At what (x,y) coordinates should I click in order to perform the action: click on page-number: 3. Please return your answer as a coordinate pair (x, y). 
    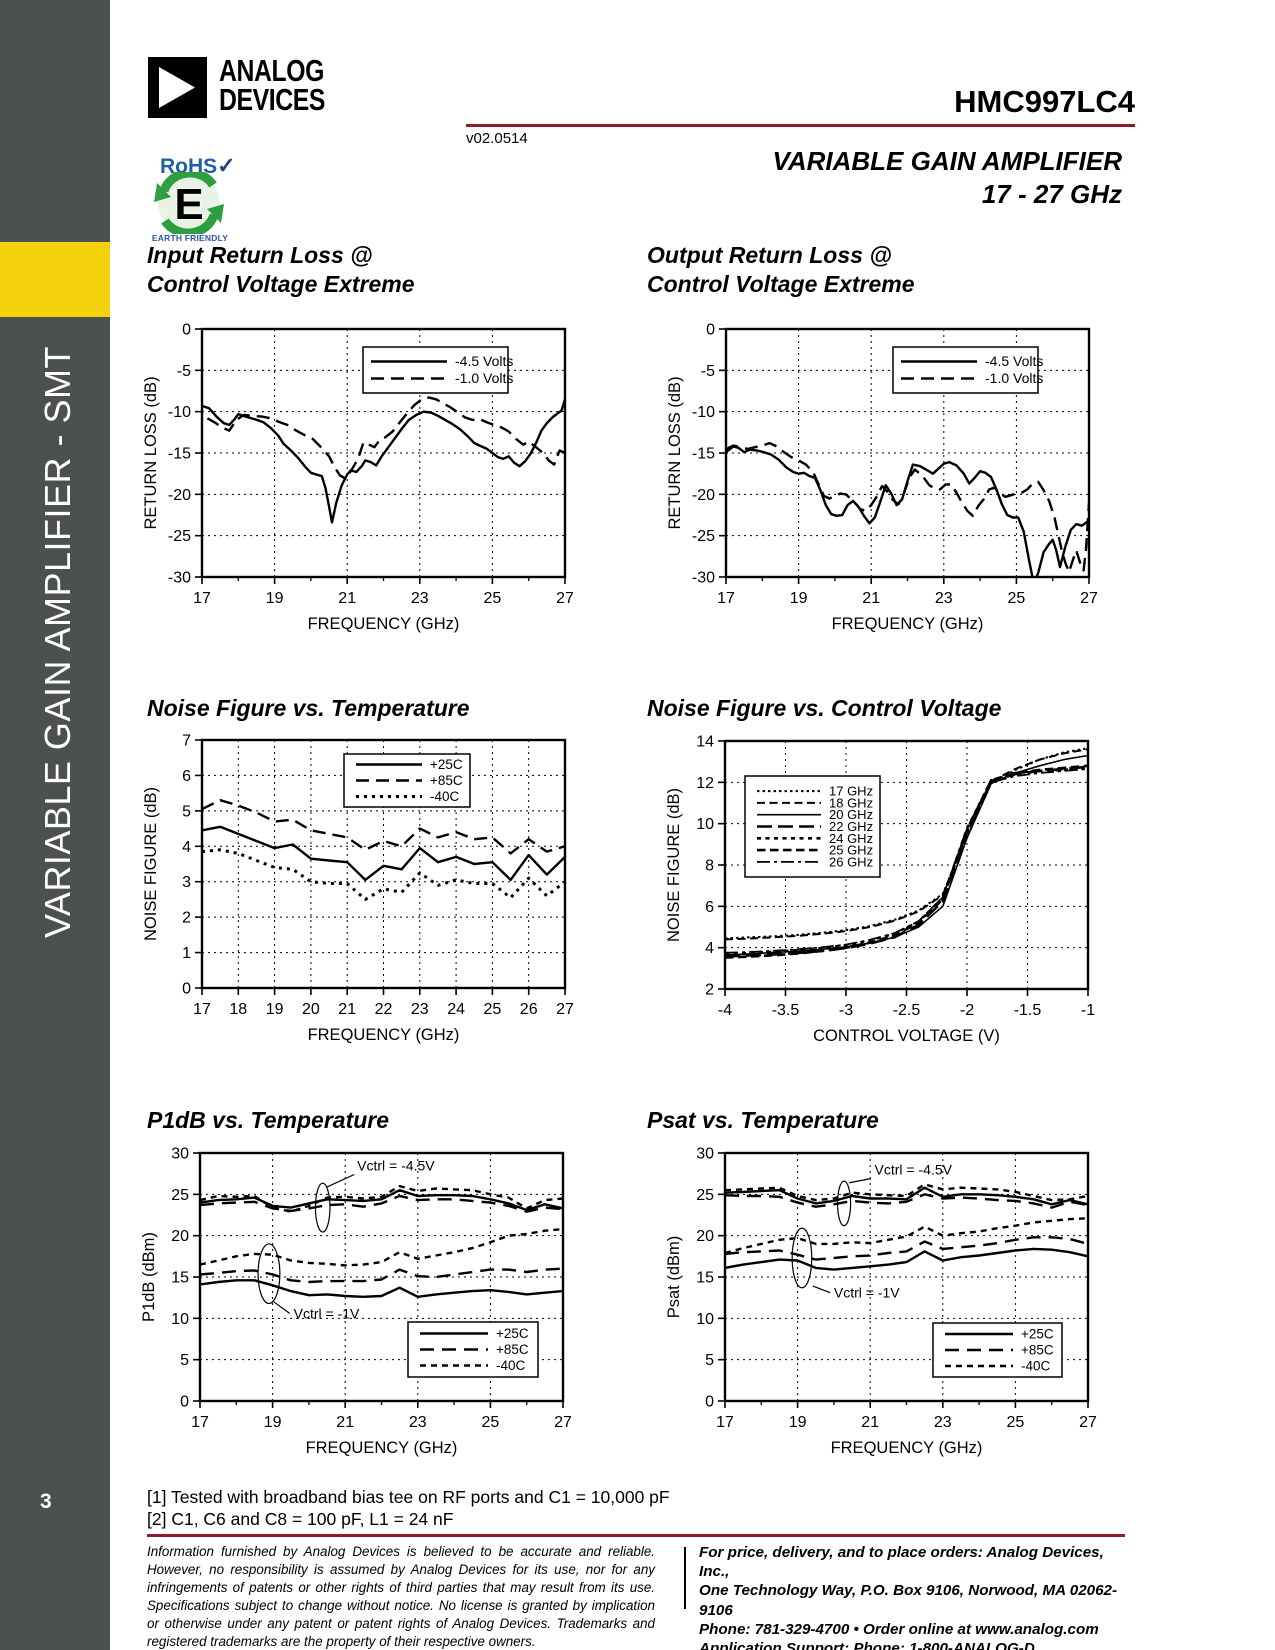
    Looking at the image, I should click on (46, 1501).